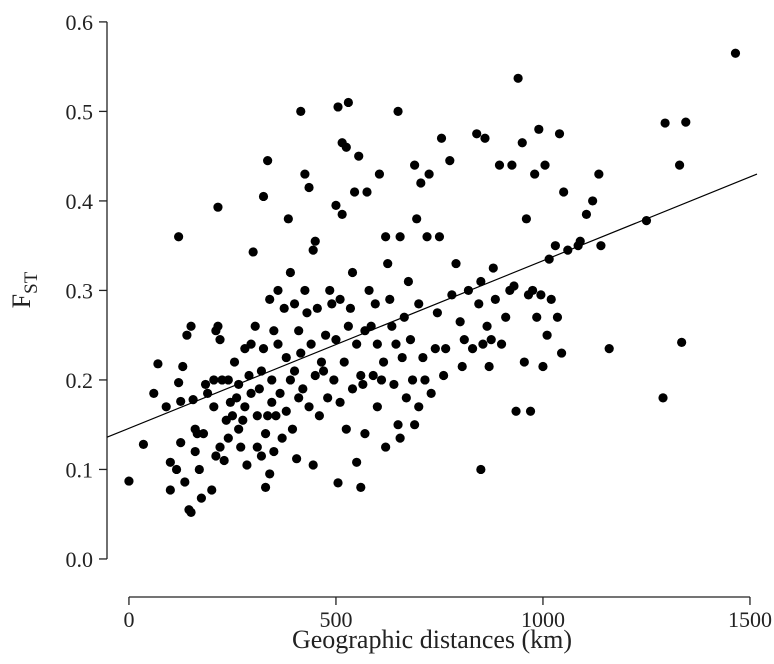 The image size is (774, 664). What do you see at coordinates (80, 469) in the screenshot?
I see `y-tick-label: 0.1` at bounding box center [80, 469].